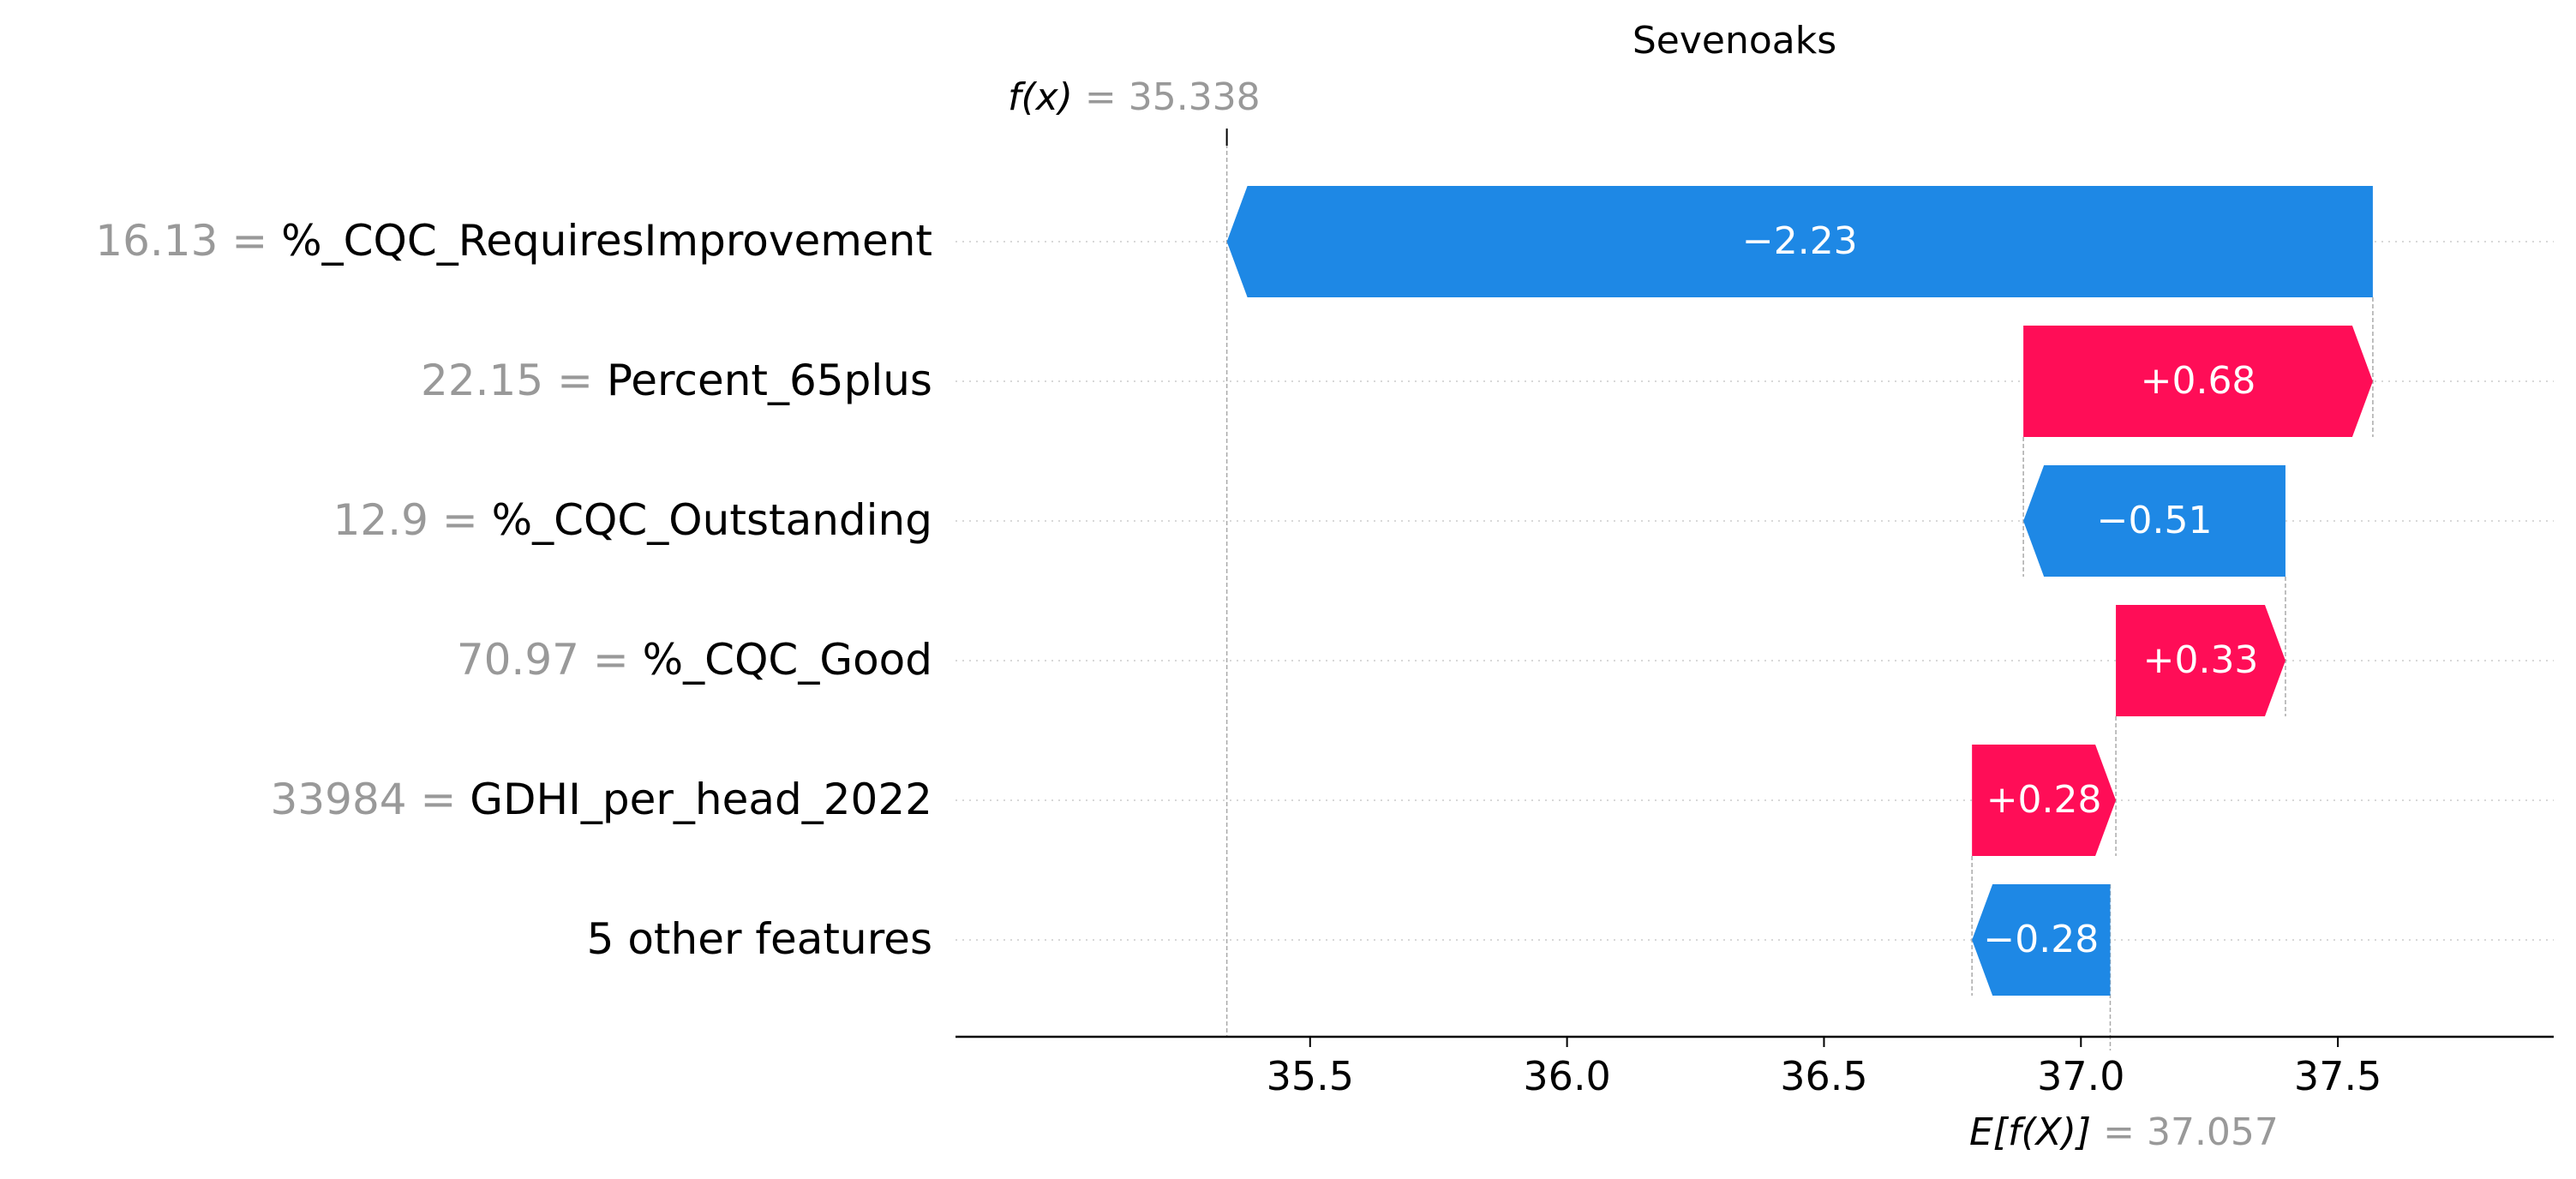 This screenshot has height=1179, width=2576. I want to click on feature-name: Percent_65plus, so click(769, 380).